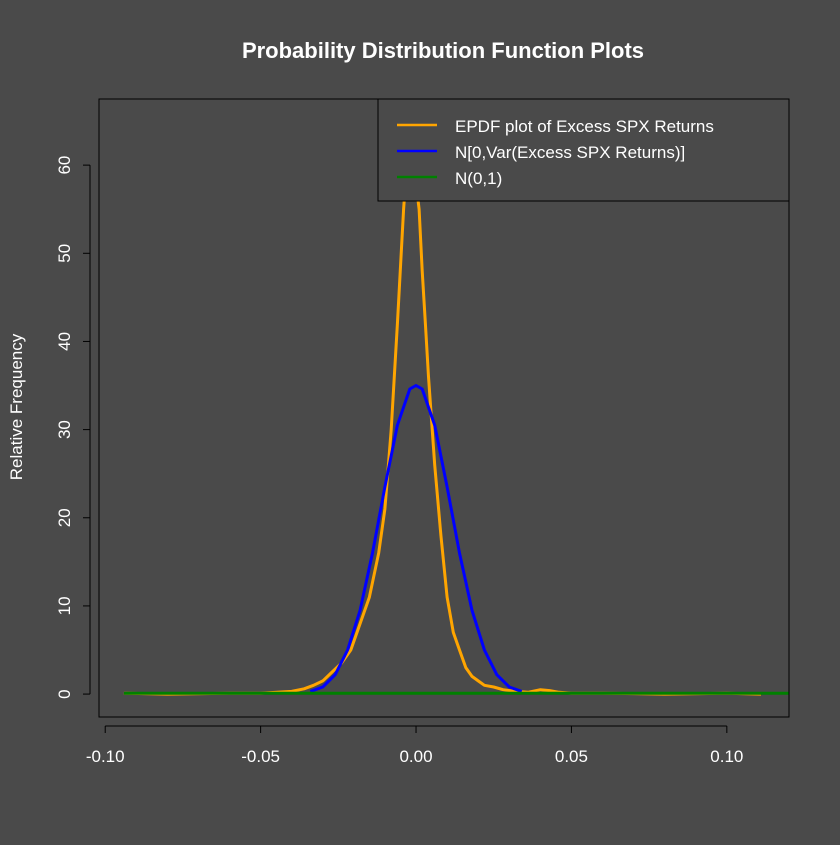 The height and width of the screenshot is (845, 840). I want to click on y-tick-label: 30, so click(64, 429).